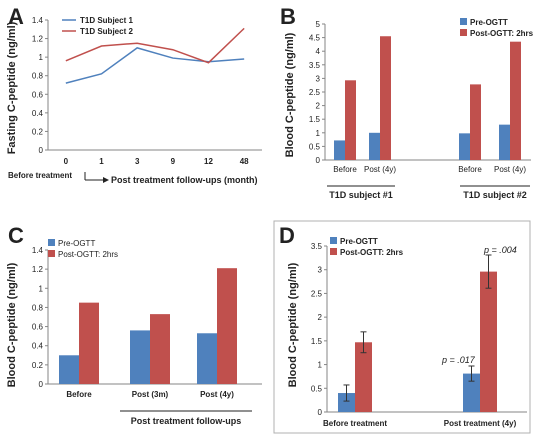 The width and height of the screenshot is (535, 444). What do you see at coordinates (290, 94) in the screenshot?
I see `panel-b-ylabel: Blood C-peptide (ng/ml)` at bounding box center [290, 94].